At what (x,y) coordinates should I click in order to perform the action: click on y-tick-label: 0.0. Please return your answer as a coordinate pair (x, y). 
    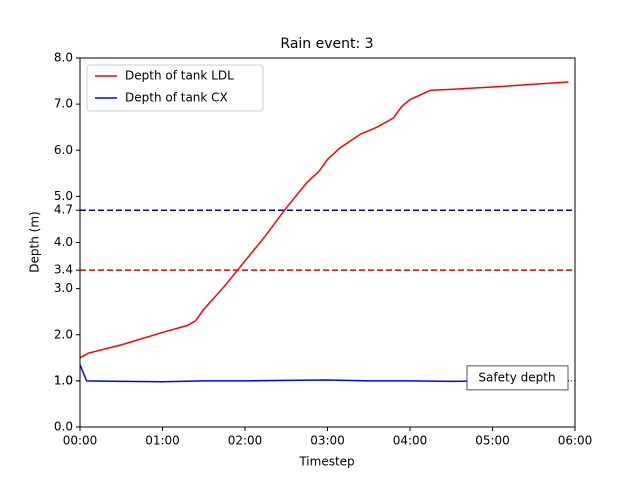
    Looking at the image, I should click on (63, 427).